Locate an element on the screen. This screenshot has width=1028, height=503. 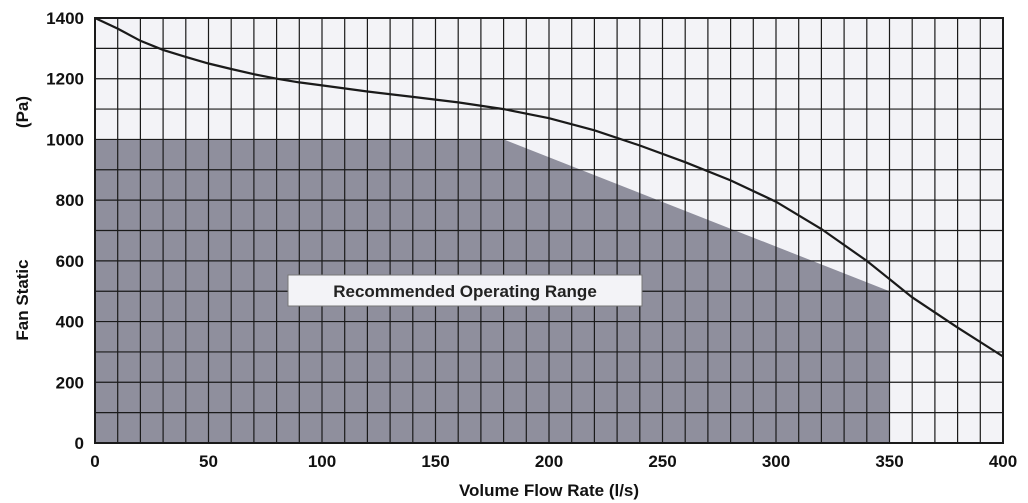
region-label-box: Recommended Operating Range is located at coordinates (465, 290).